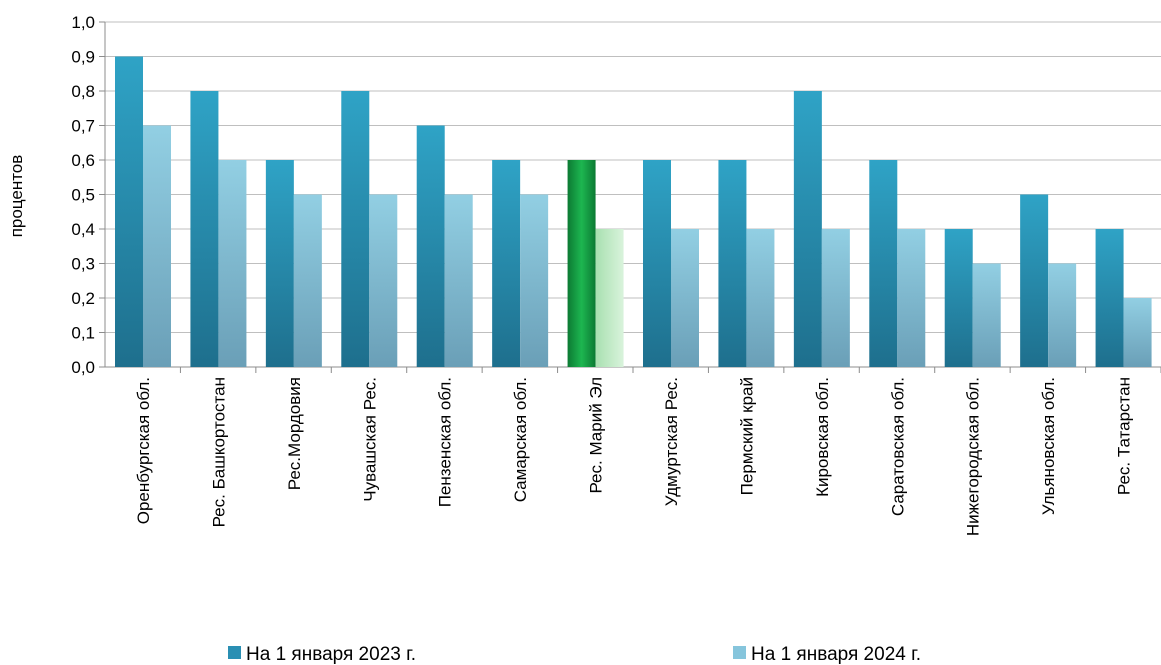  I want to click on y-tick-label: 0,0, so click(83, 367).